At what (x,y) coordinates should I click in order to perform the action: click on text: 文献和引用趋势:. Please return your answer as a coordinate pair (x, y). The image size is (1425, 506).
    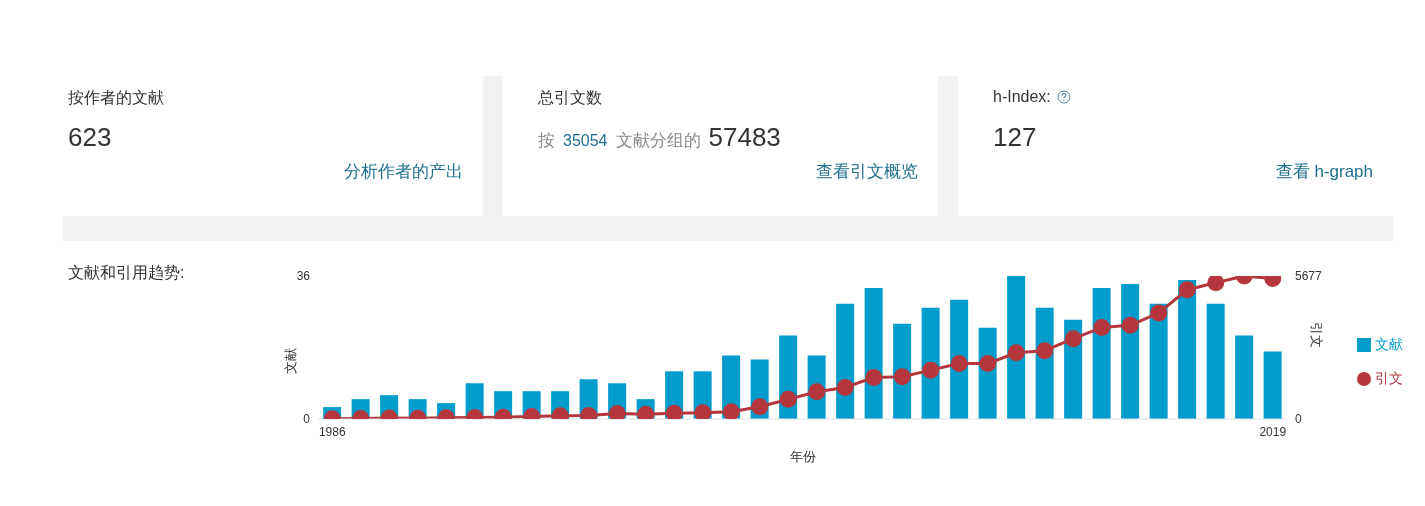
    Looking at the image, I should click on (126, 273).